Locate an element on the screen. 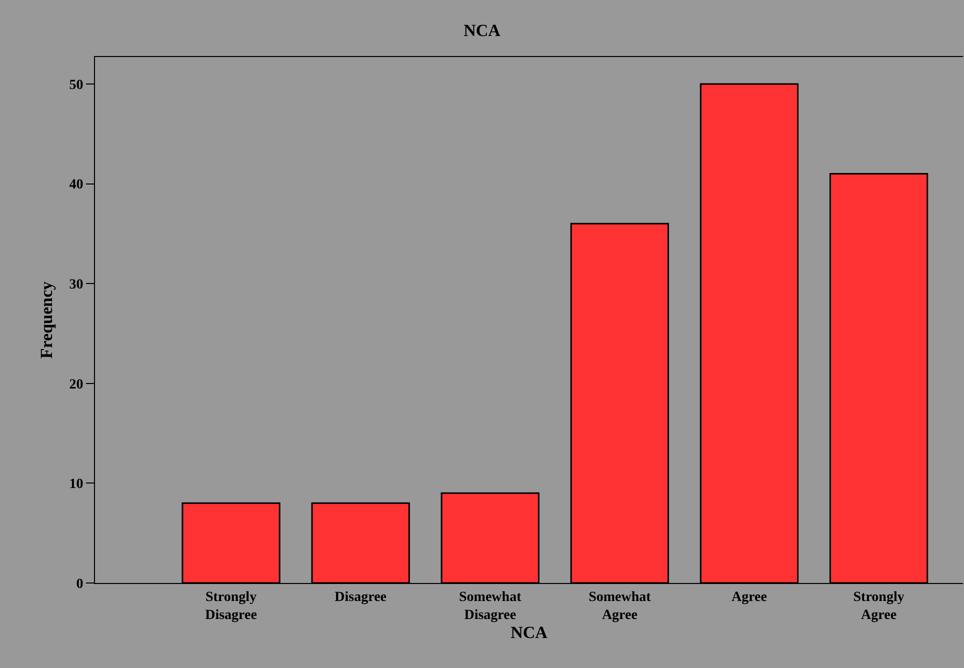  y-tick-label: 40 is located at coordinates (76, 185).